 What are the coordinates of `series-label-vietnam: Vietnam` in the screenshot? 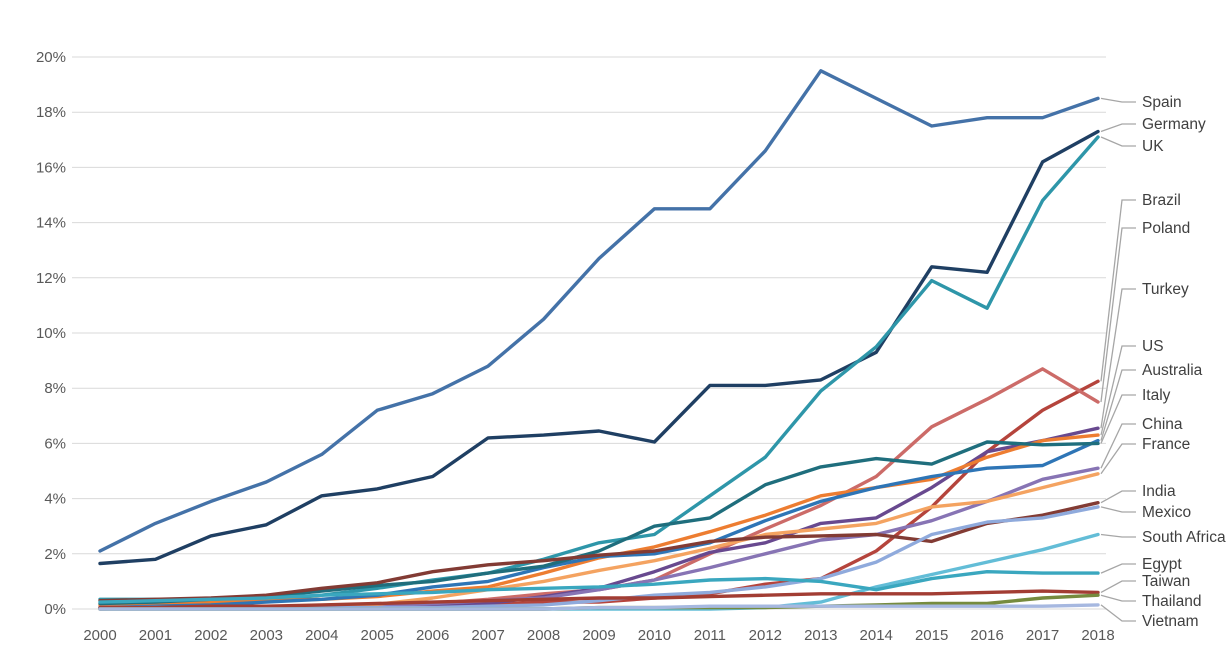 It's located at (1170, 621).